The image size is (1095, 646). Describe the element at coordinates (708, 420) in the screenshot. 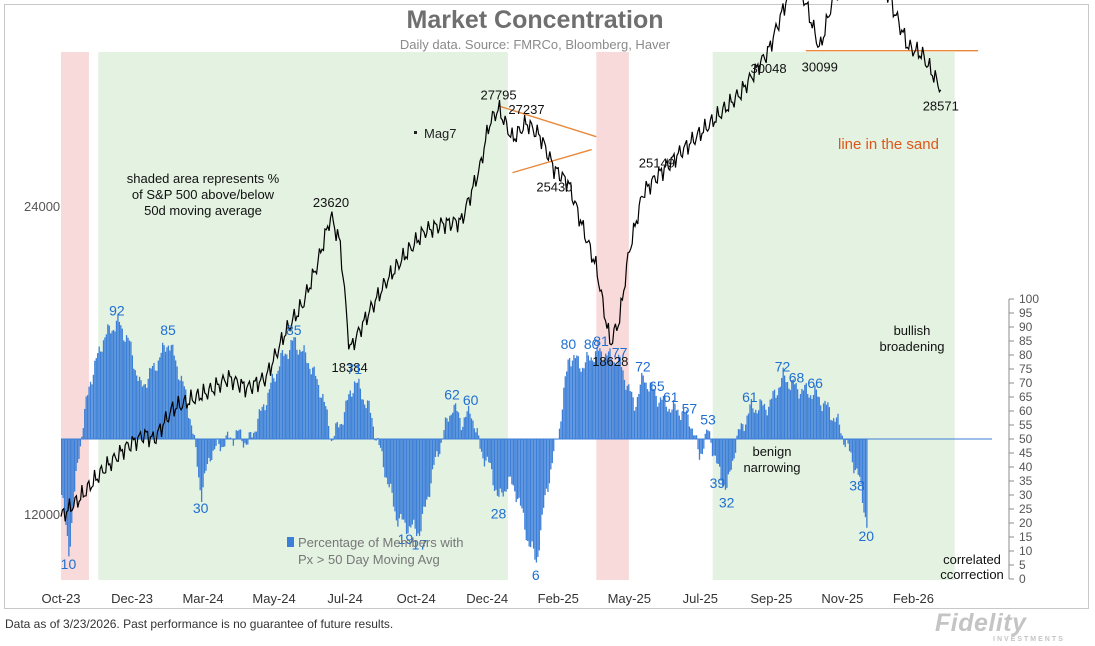

I see `breadth-data-label: 53` at that location.